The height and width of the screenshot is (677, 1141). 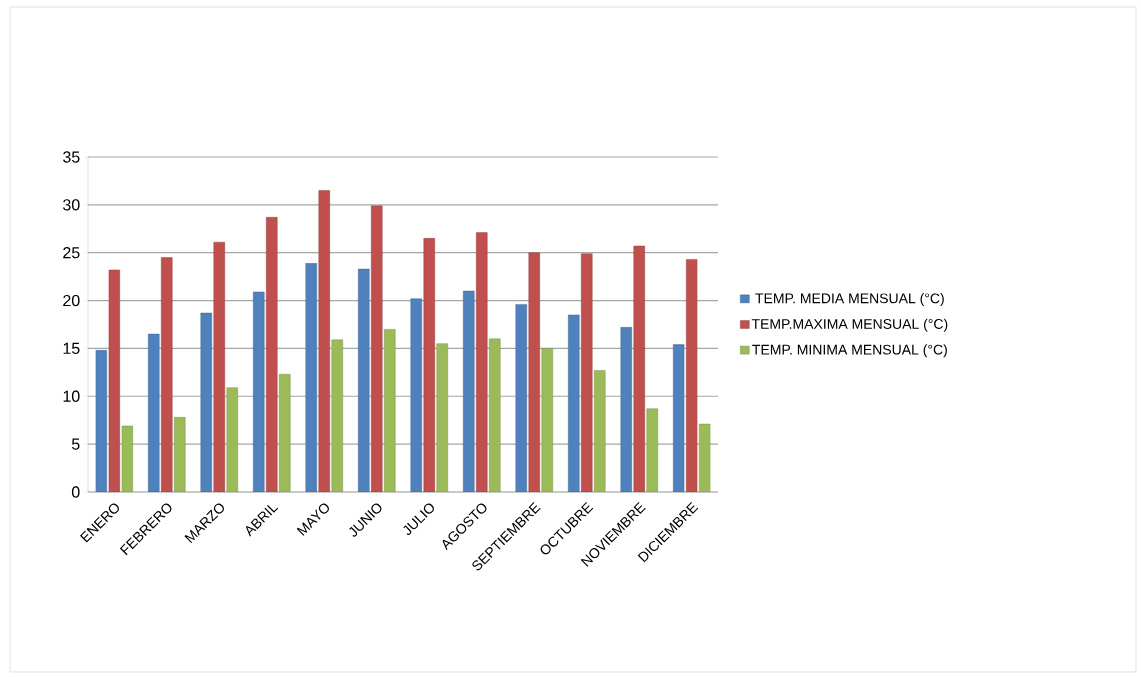 What do you see at coordinates (75, 444) in the screenshot?
I see `y-tick-label: 5` at bounding box center [75, 444].